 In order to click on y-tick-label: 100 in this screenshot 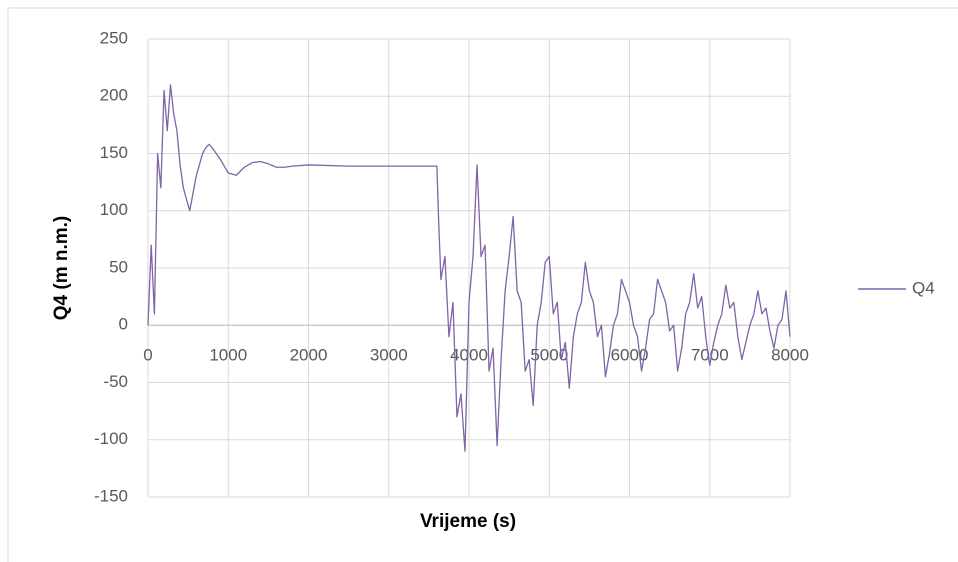, I will do `click(114, 209)`.